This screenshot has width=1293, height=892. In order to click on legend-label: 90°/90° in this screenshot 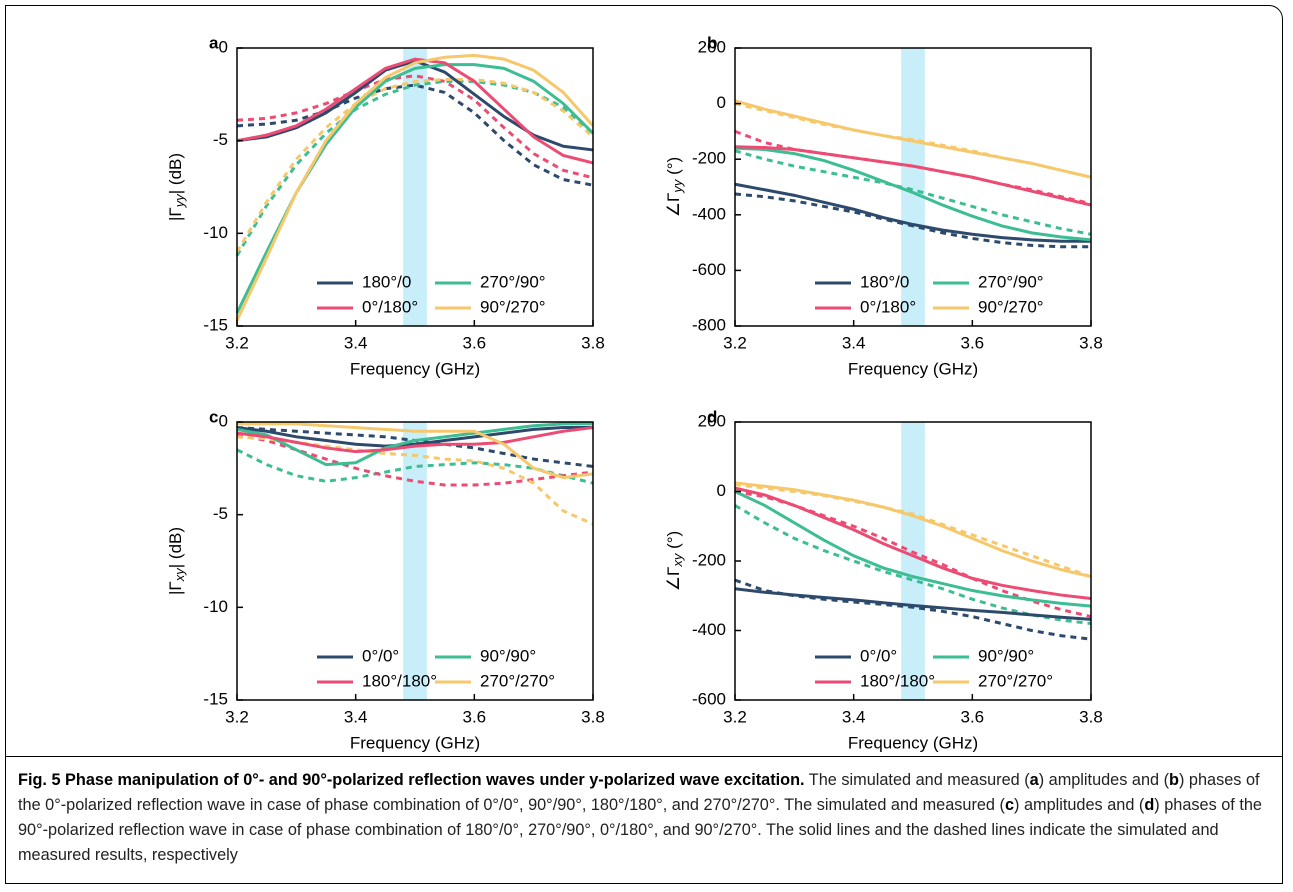, I will do `click(508, 655)`.